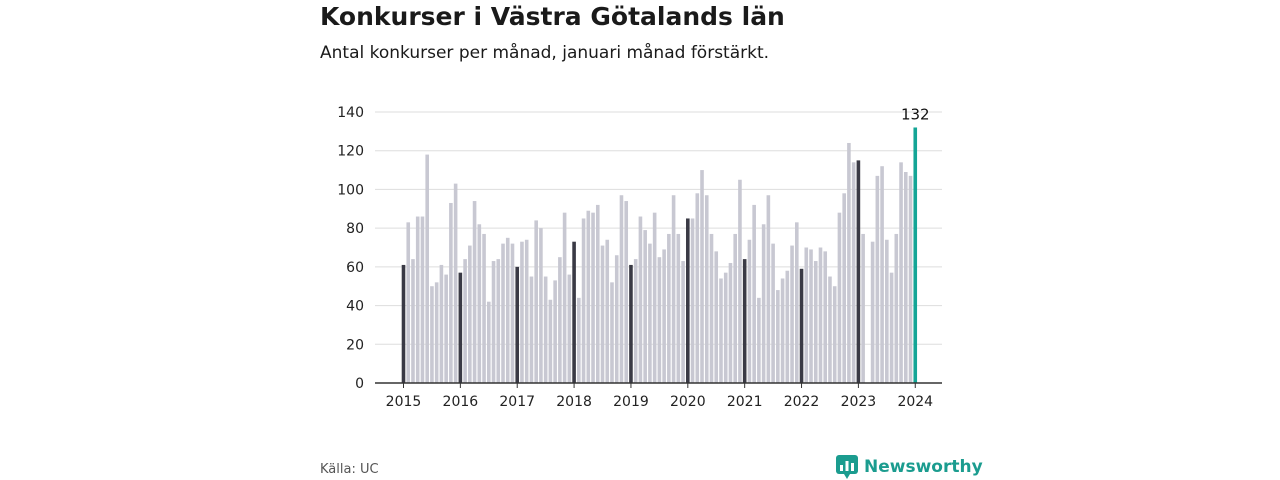 This screenshot has height=480, width=1280. Describe the element at coordinates (745, 402) in the screenshot. I see `x-tick-label: 2021` at that location.